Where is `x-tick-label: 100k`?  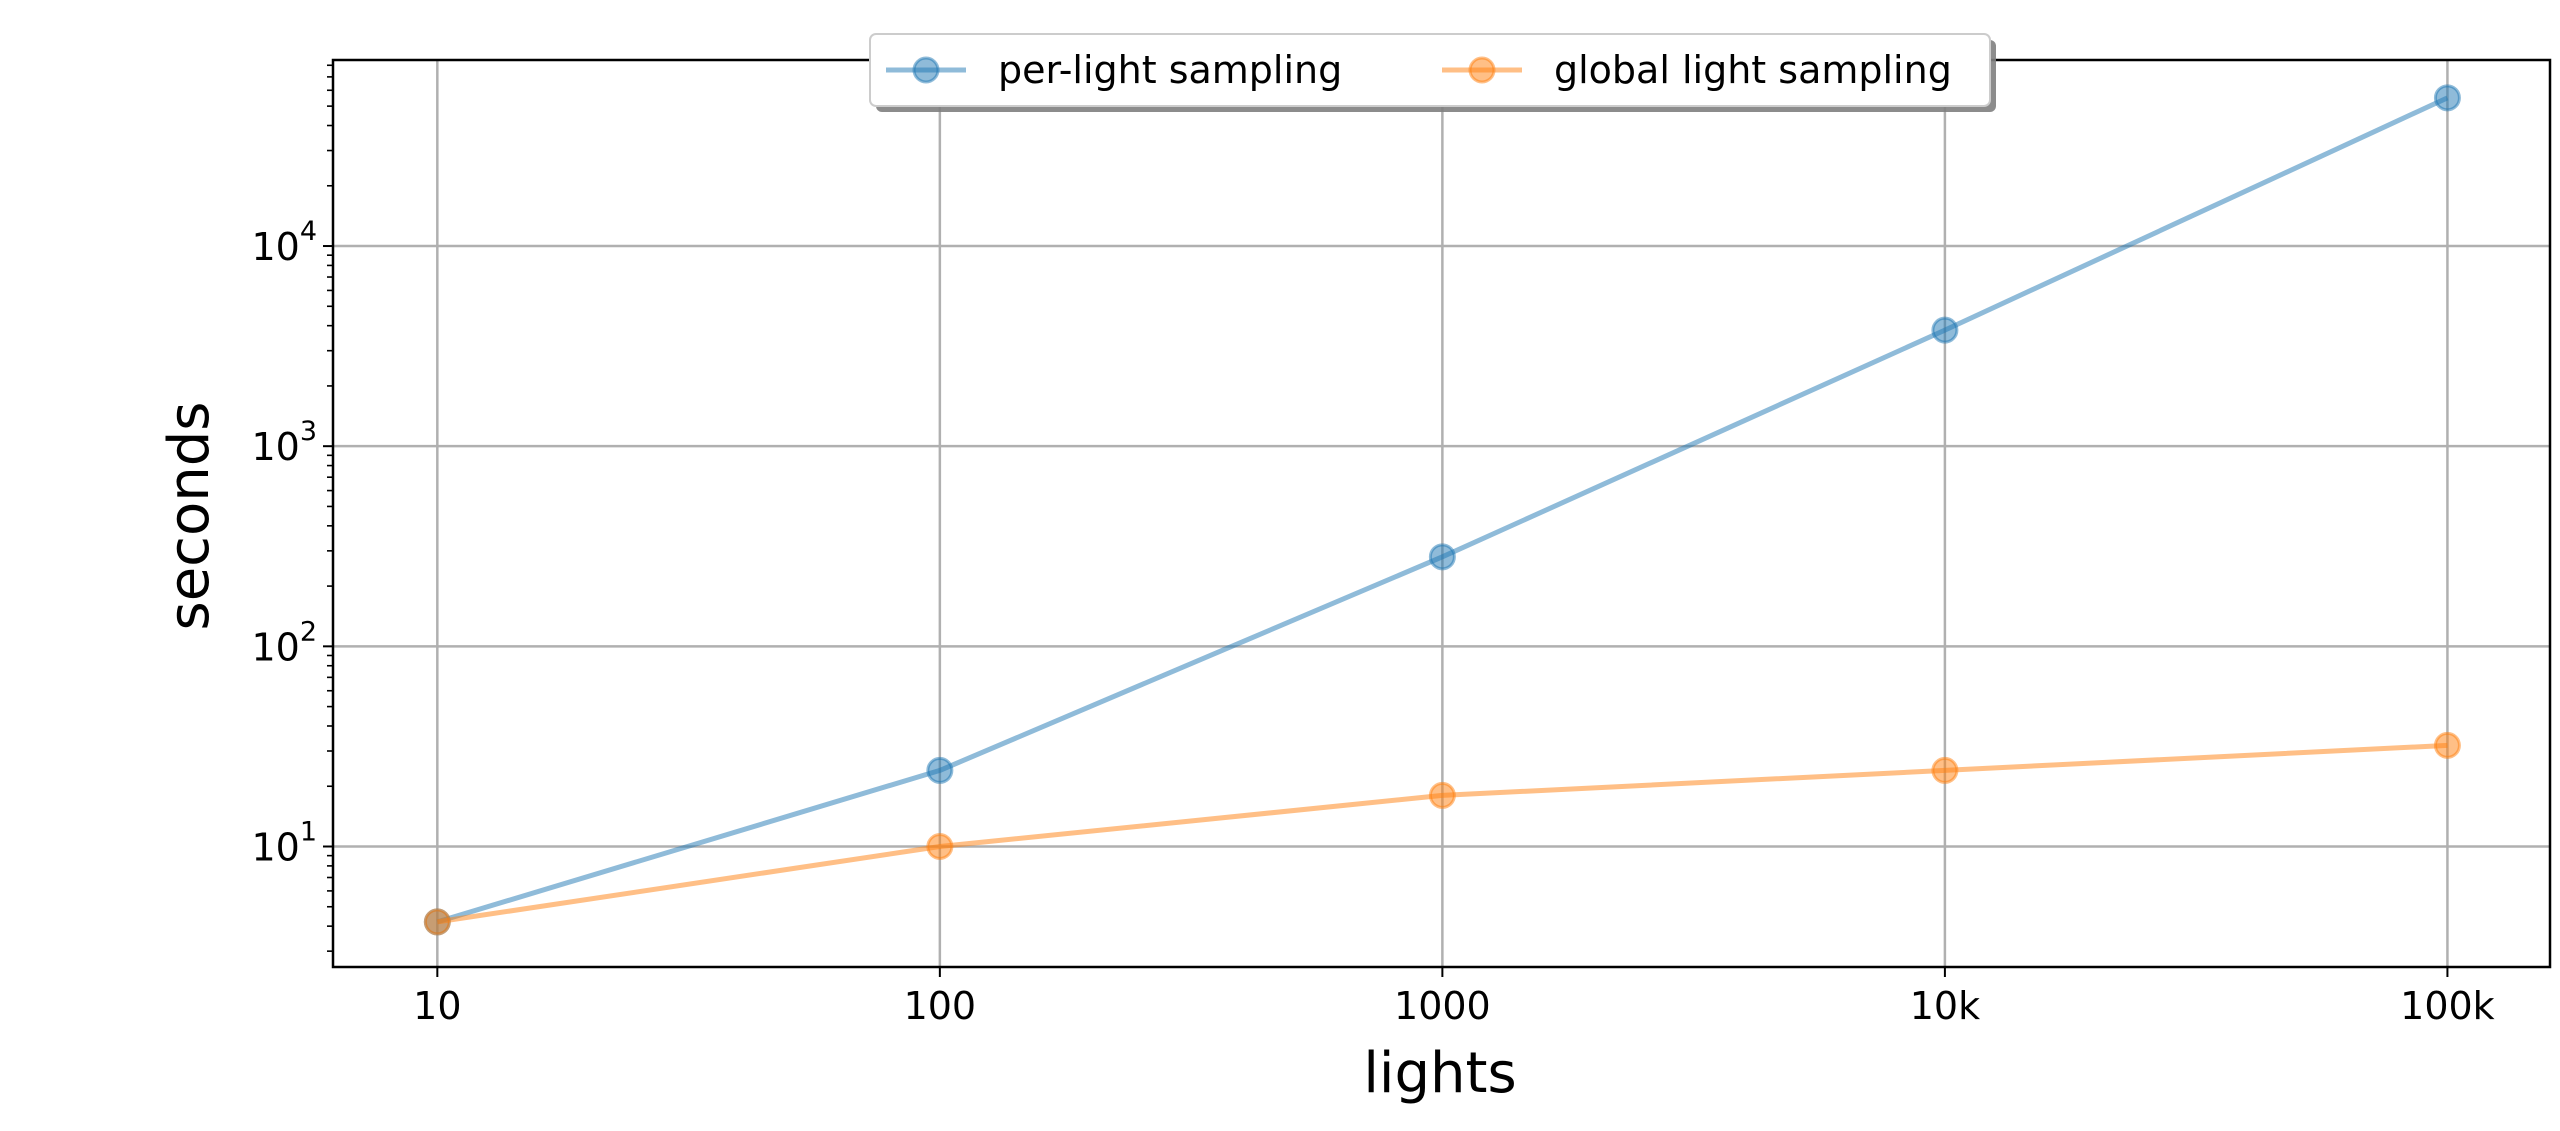 x-tick-label: 100k is located at coordinates (2447, 1006).